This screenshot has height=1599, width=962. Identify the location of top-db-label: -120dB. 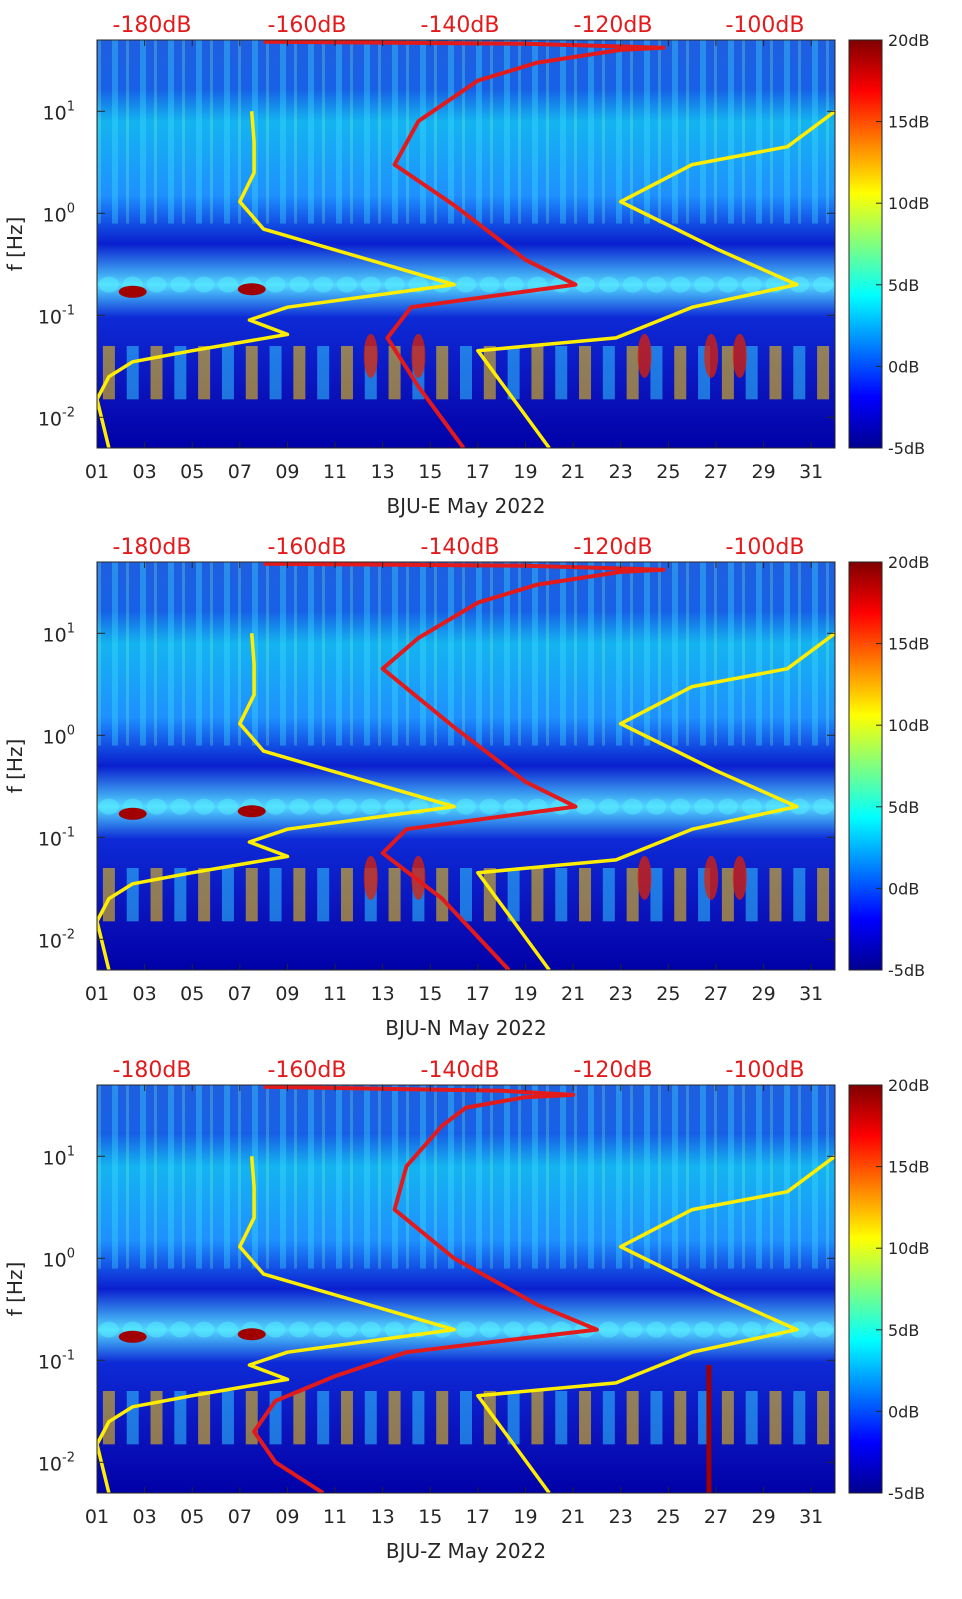
(613, 1070).